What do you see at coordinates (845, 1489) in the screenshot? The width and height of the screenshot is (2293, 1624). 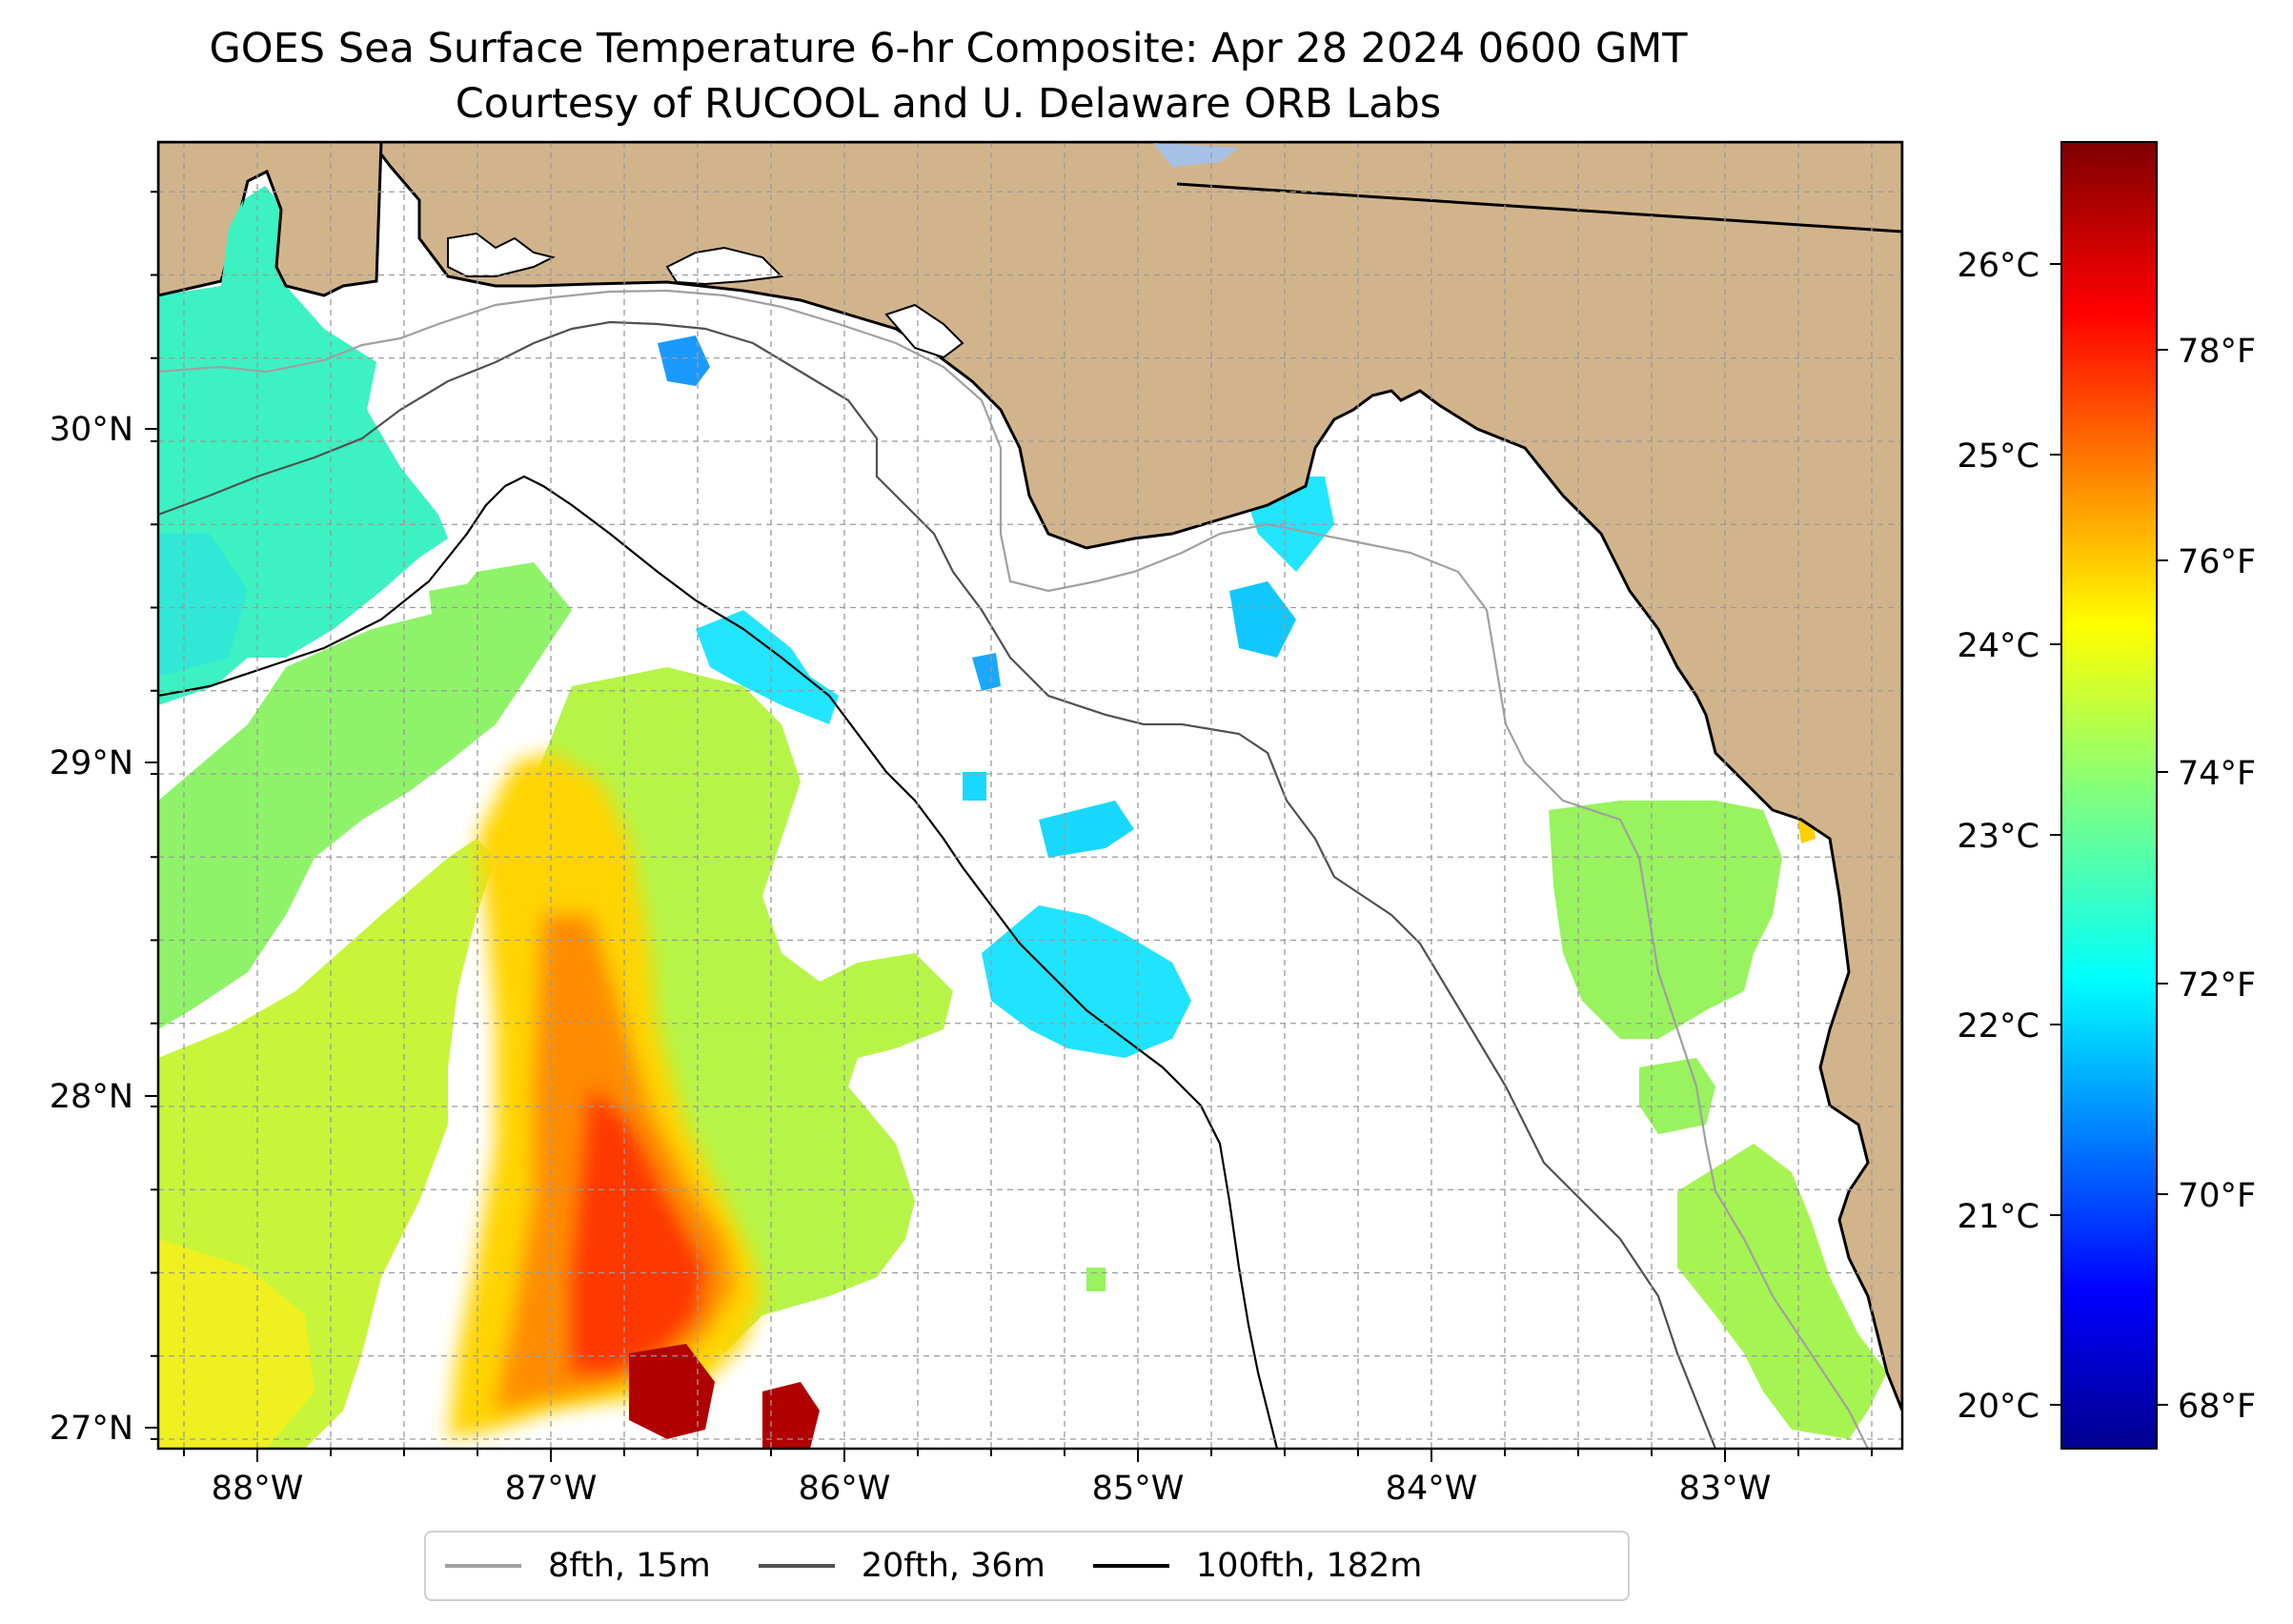 I see `lon-tick-label: 86°W` at bounding box center [845, 1489].